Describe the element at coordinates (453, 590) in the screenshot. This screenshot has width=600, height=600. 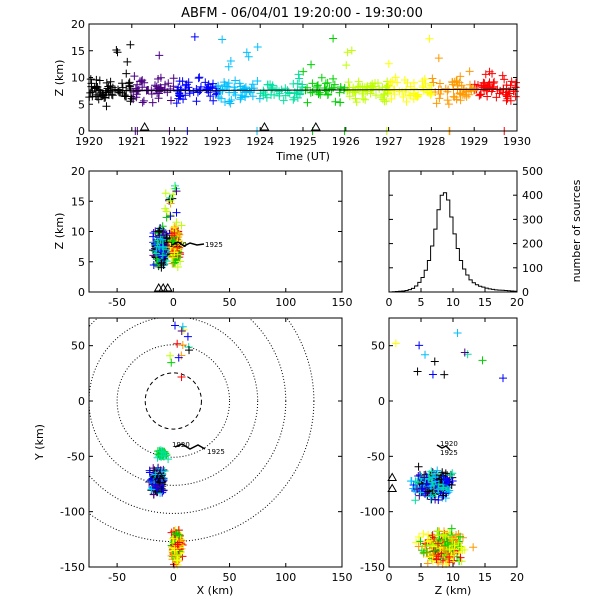
I see `z-y-x-label: Z (km)` at that location.